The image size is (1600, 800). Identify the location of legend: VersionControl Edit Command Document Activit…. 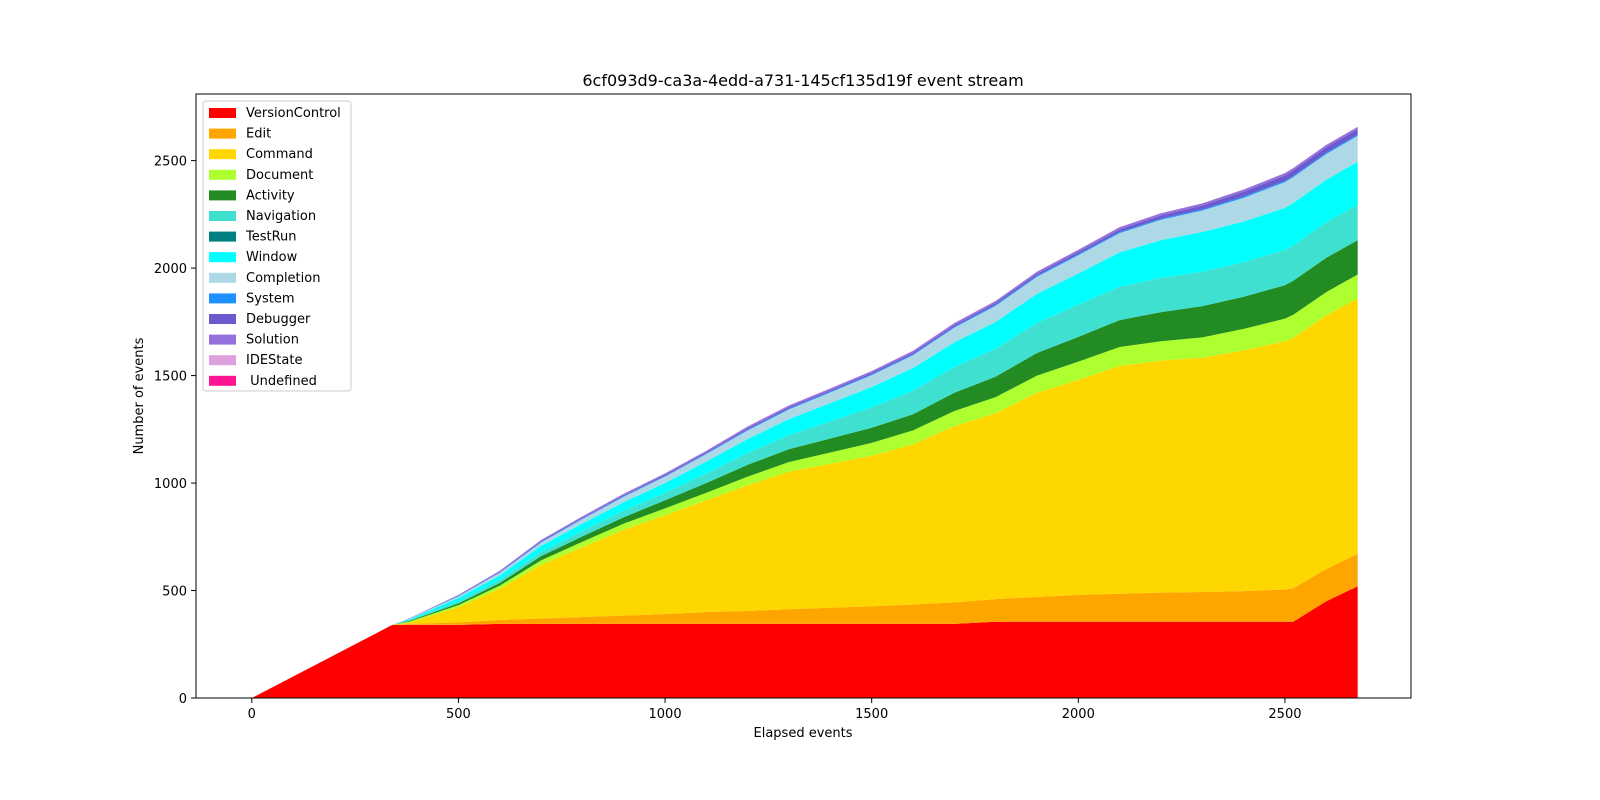
(277, 246).